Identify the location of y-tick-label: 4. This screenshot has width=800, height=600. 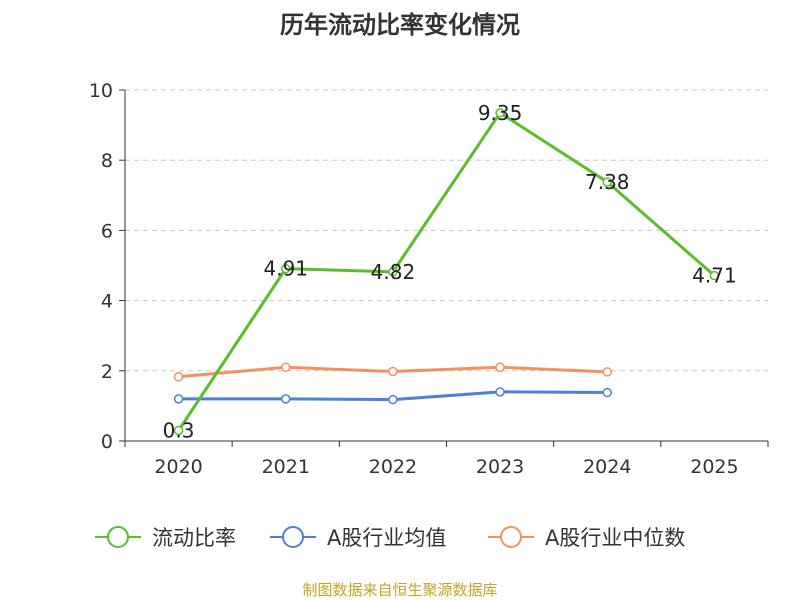
(107, 302).